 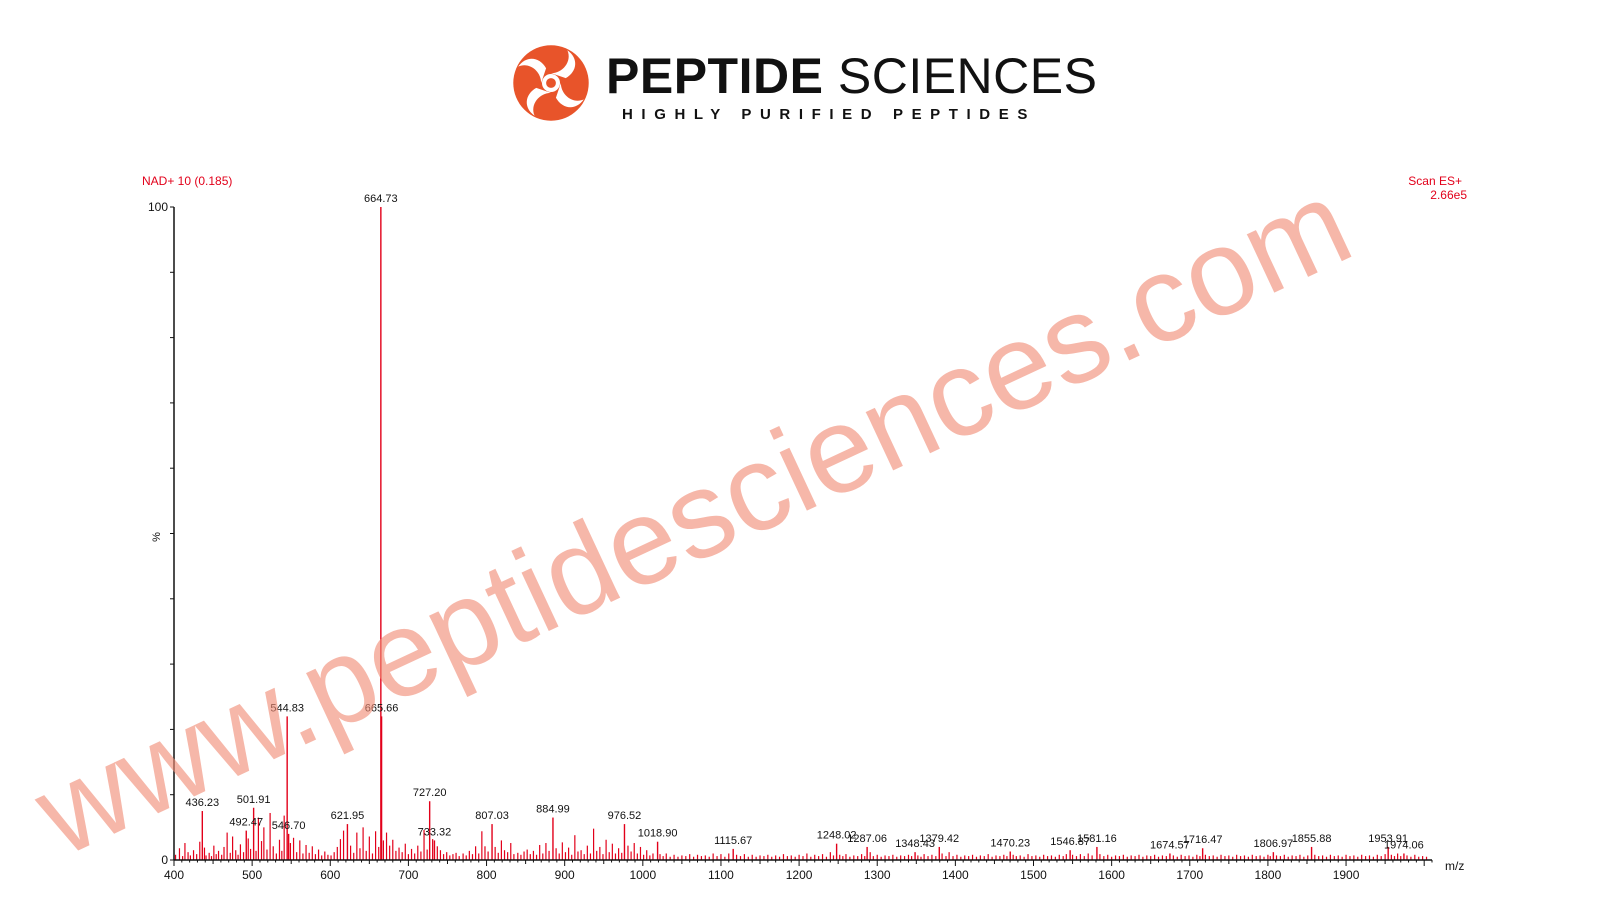 I want to click on peak-label-1348.43: 1348.43, so click(x=915, y=844).